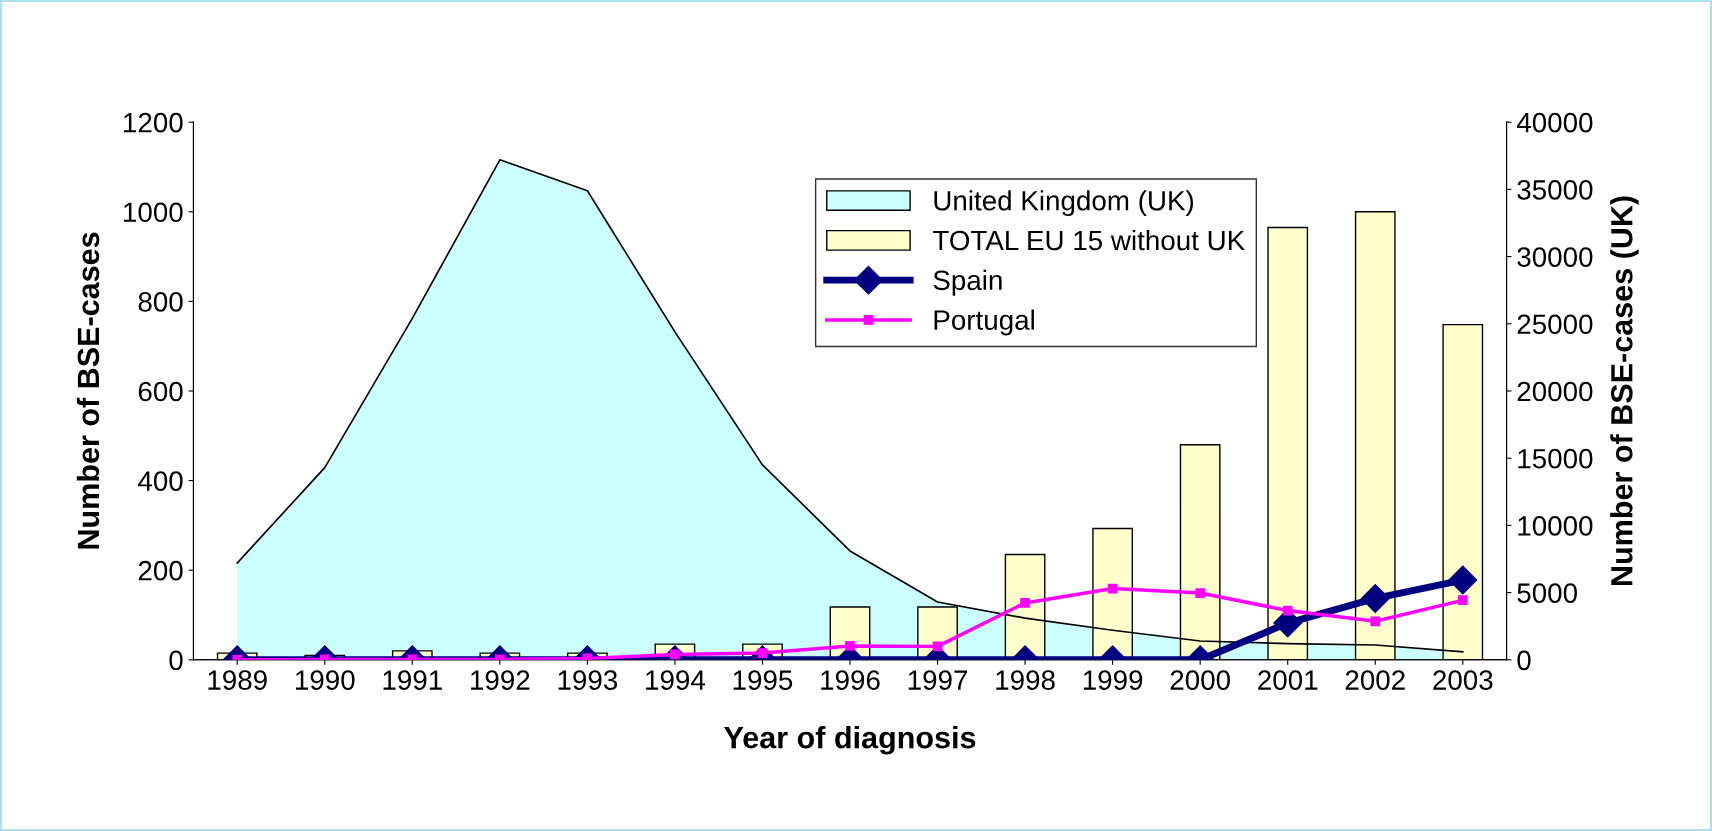 The width and height of the screenshot is (1712, 831). Describe the element at coordinates (88, 390) in the screenshot. I see `y-axis-title: Number of BSE-cases` at that location.